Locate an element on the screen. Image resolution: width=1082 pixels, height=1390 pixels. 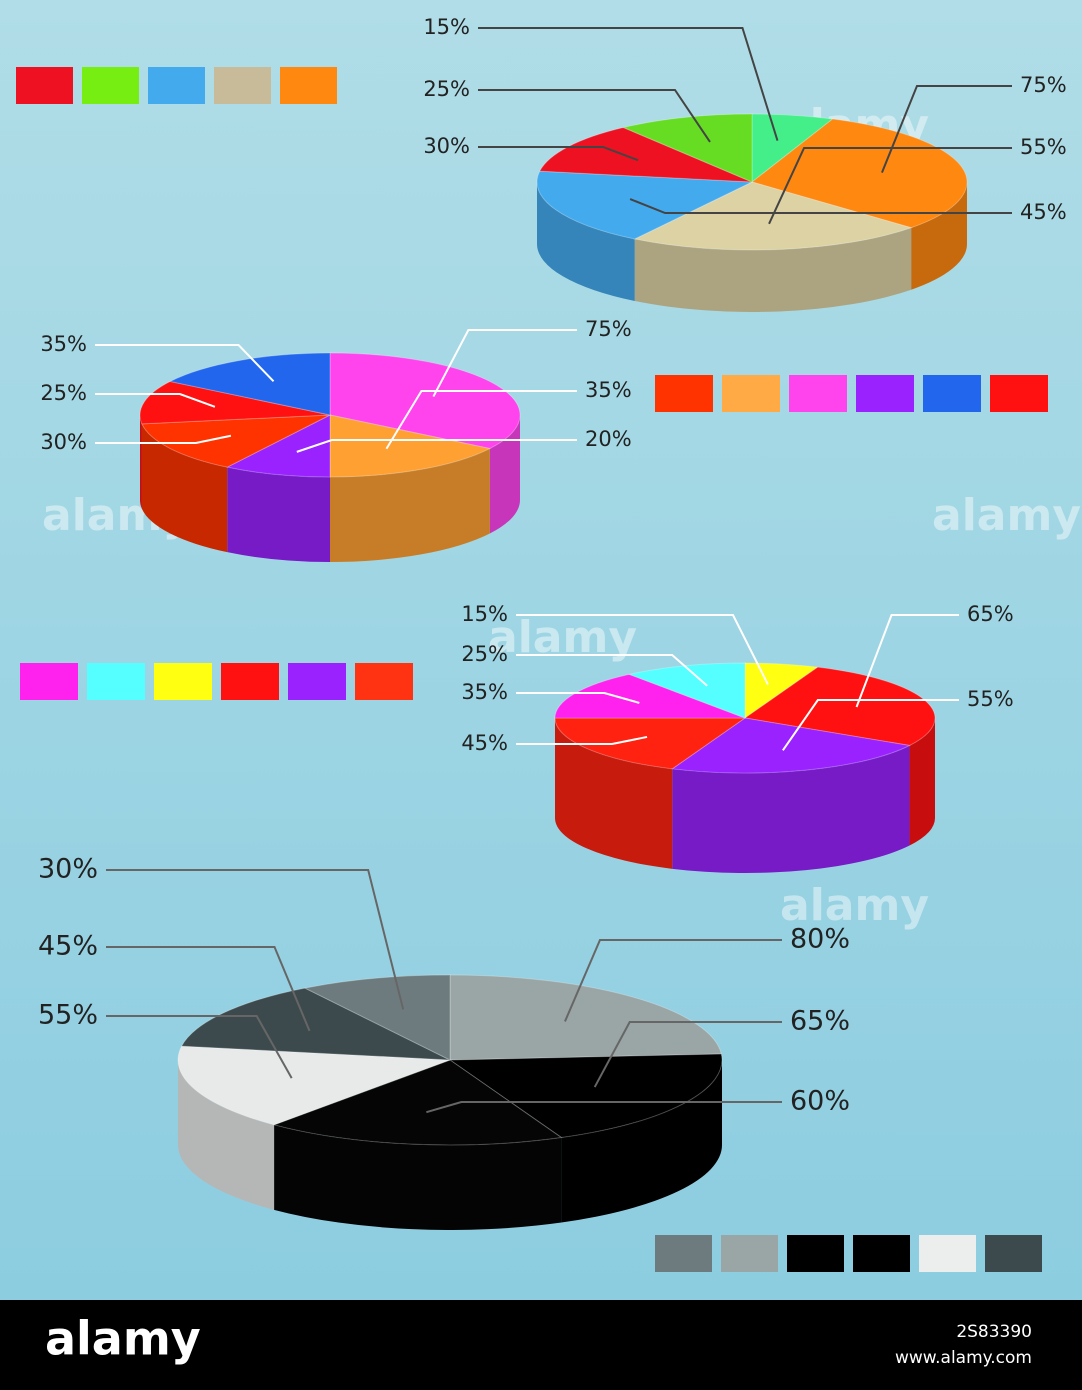
value-label: 60% is located at coordinates (820, 1101).